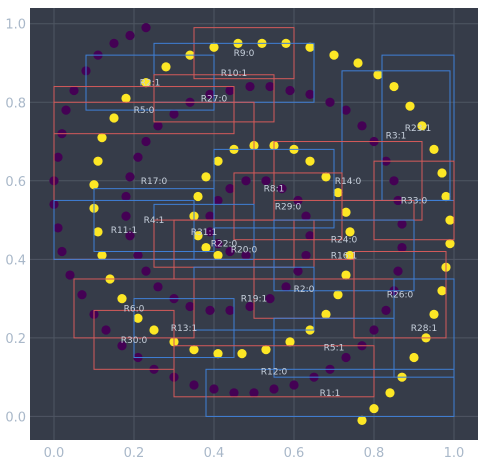  I want to click on rule-label: R11:1, so click(124, 231).